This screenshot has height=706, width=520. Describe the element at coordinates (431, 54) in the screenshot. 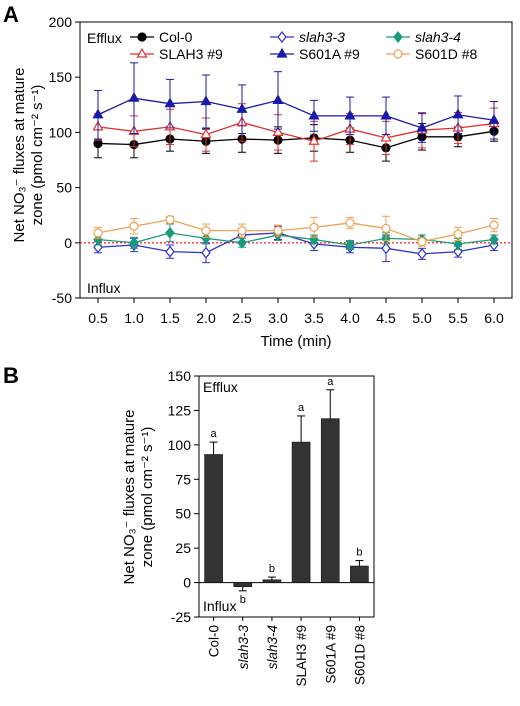

I see `legend-item: S601D #8` at that location.